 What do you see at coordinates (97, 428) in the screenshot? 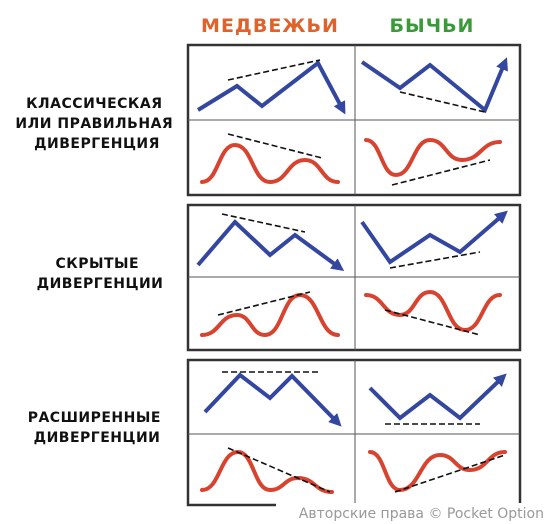
I see `row-label: РАСШИРЕННЫЕ ДИВЕРГЕНЦИИ` at bounding box center [97, 428].